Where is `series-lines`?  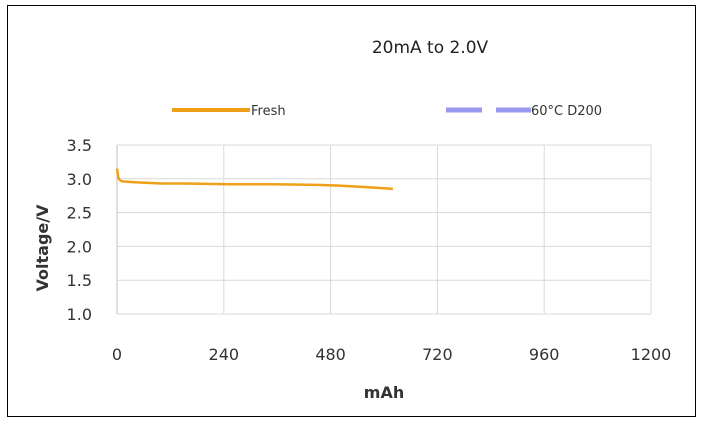
series-lines is located at coordinates (254, 179).